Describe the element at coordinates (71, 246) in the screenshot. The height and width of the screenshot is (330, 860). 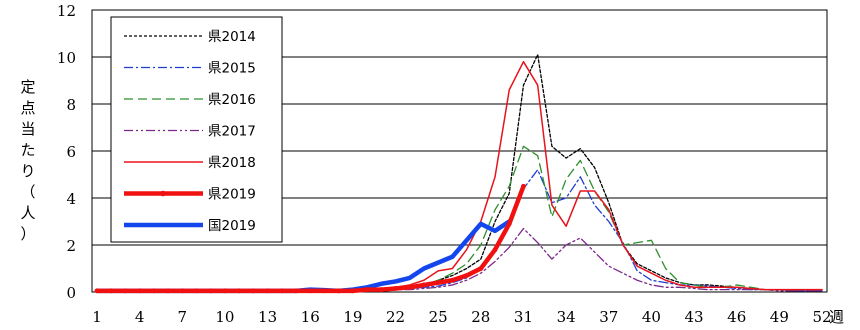
I see `y-tick-label: 2` at that location.